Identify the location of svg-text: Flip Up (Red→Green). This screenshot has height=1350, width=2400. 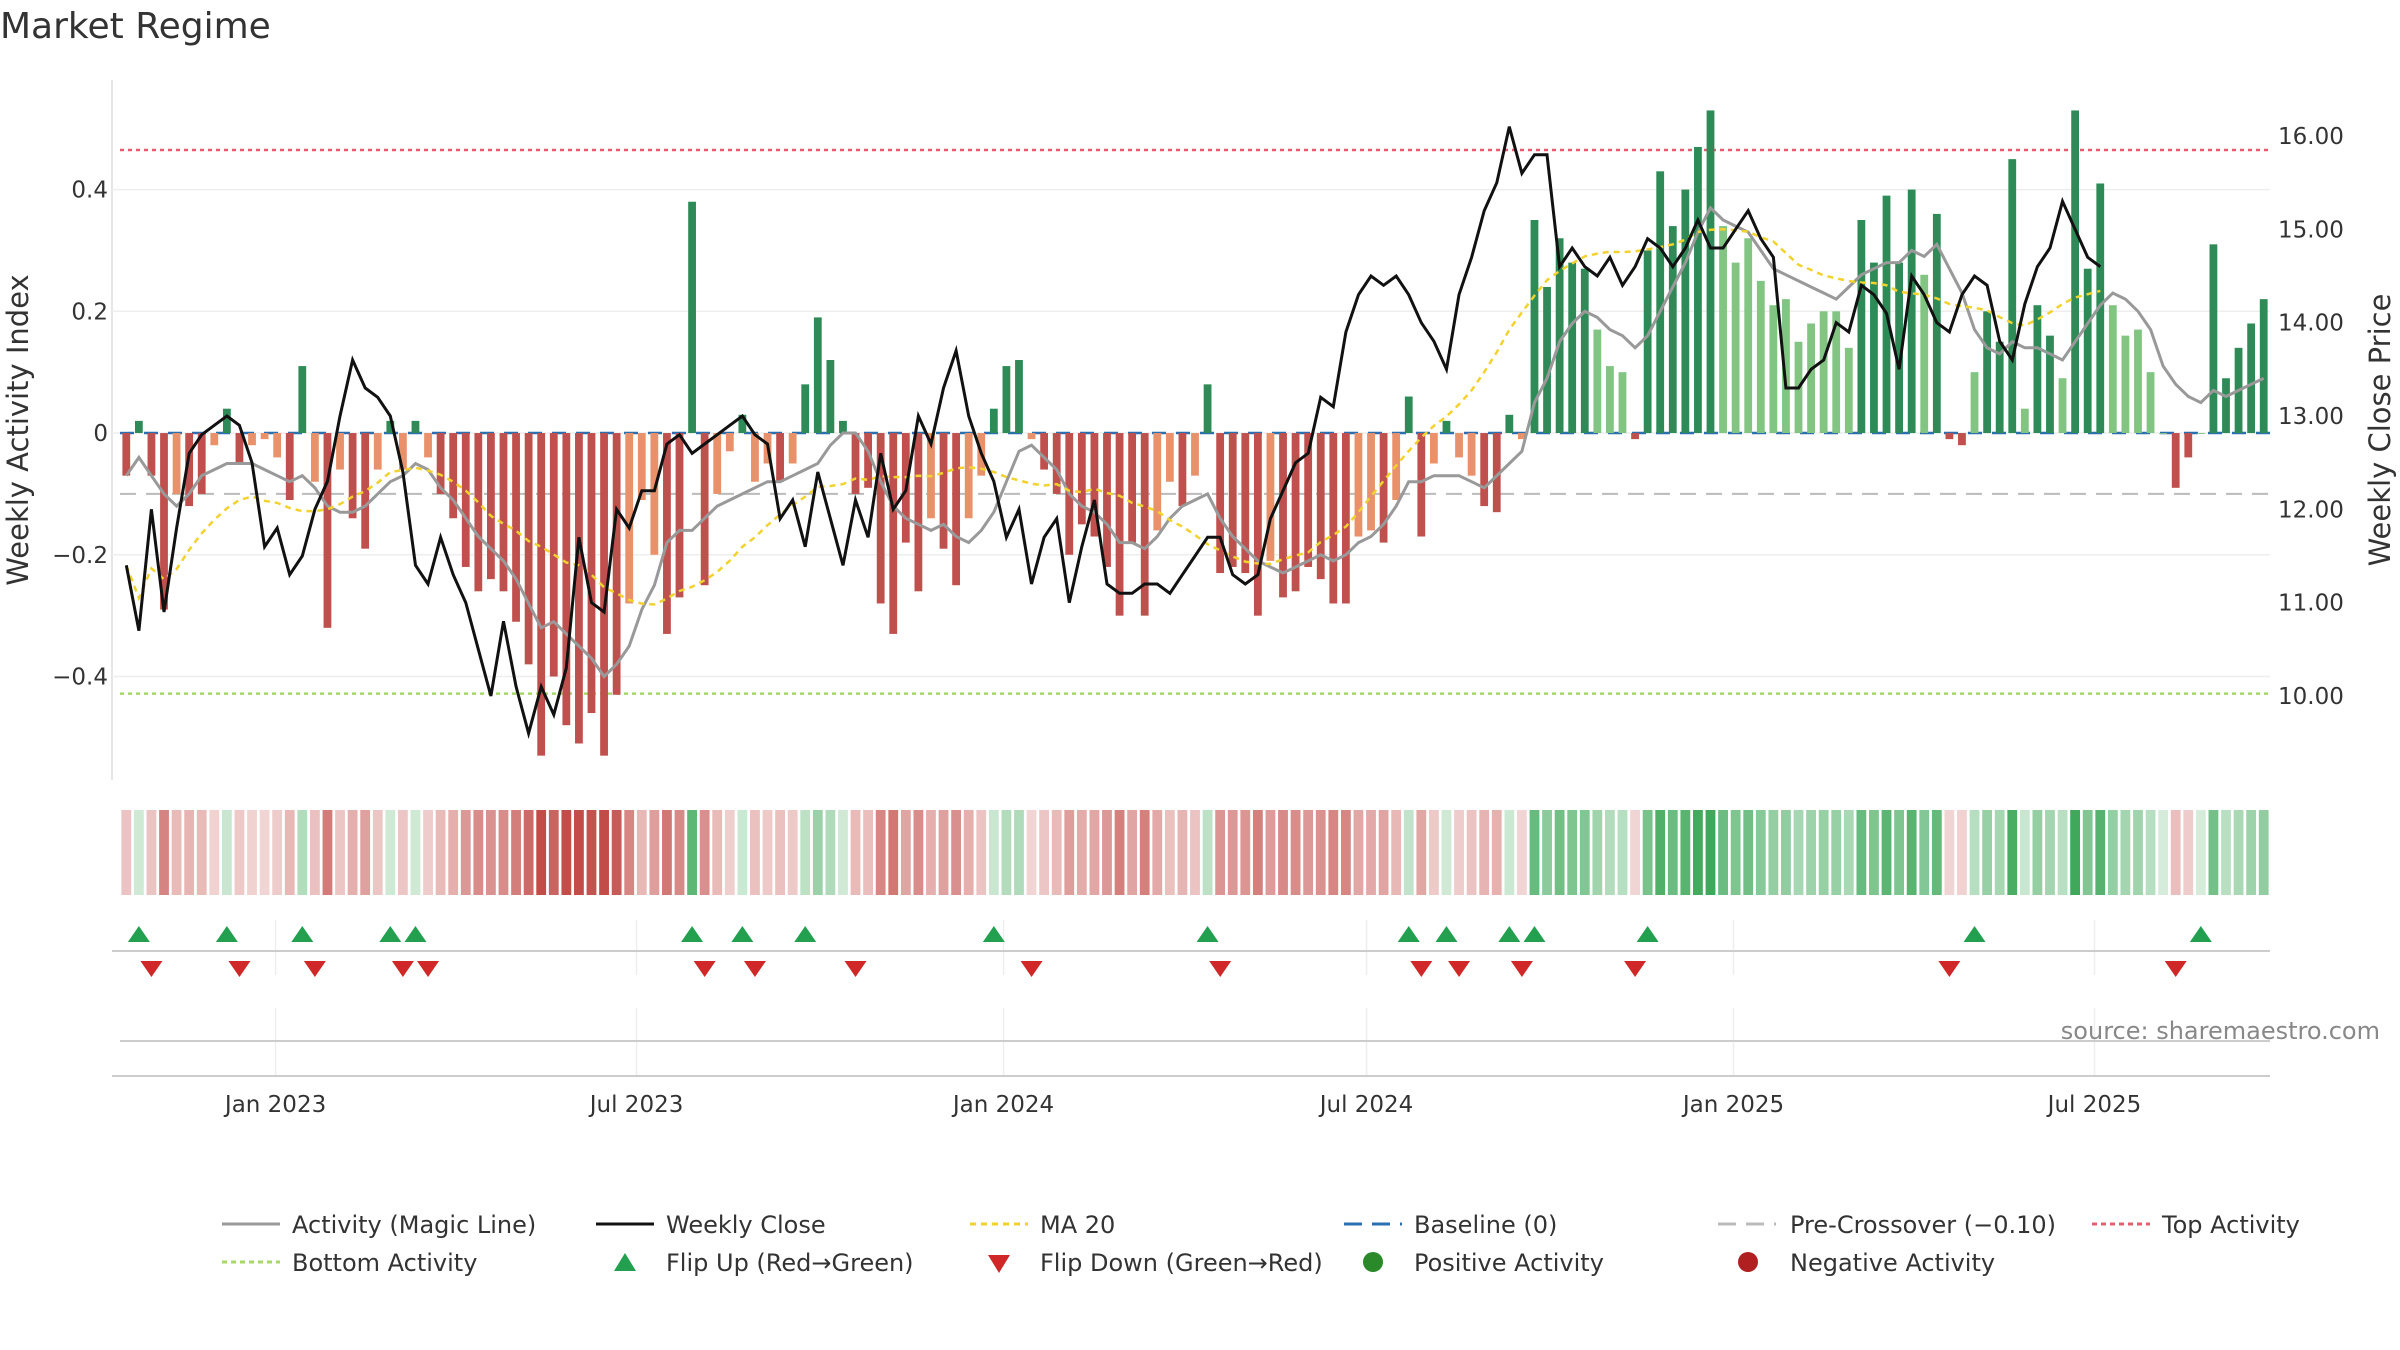
(790, 1263).